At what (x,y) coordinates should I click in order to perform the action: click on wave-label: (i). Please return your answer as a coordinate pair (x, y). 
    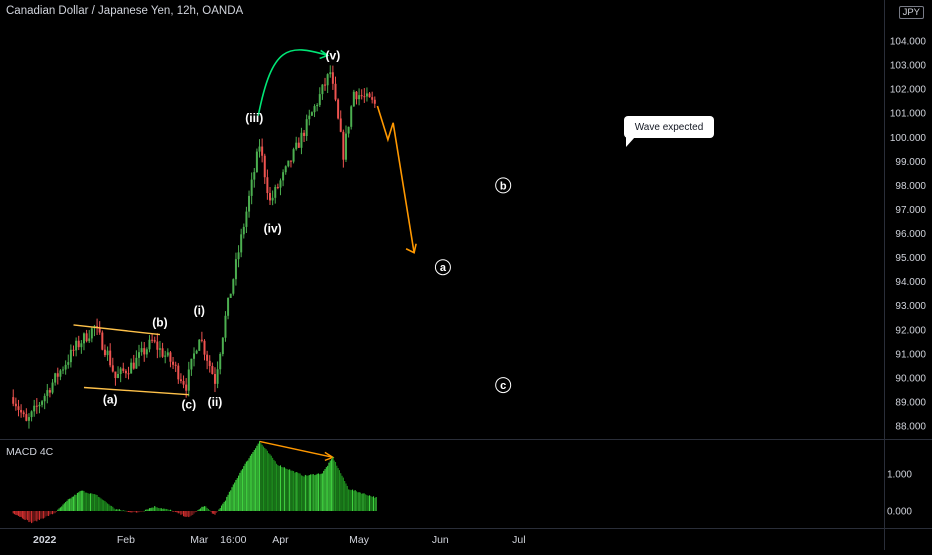
    Looking at the image, I should click on (199, 311).